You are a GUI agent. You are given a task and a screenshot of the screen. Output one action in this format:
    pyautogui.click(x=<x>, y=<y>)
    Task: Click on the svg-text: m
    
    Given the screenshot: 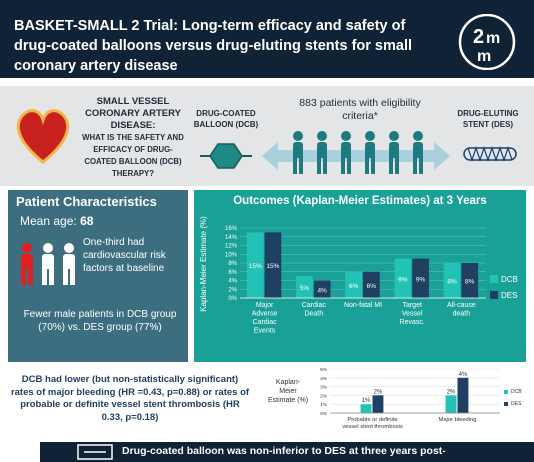 What is the action you would take?
    pyautogui.click(x=484, y=56)
    